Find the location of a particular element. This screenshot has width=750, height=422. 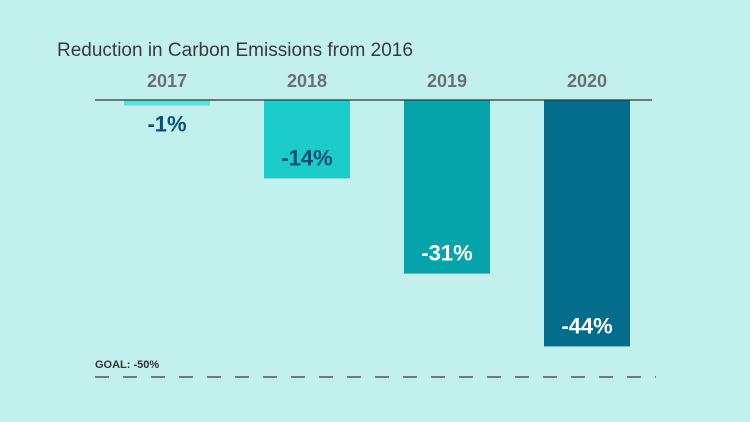

data-label-2020: -44% is located at coordinates (586, 325).